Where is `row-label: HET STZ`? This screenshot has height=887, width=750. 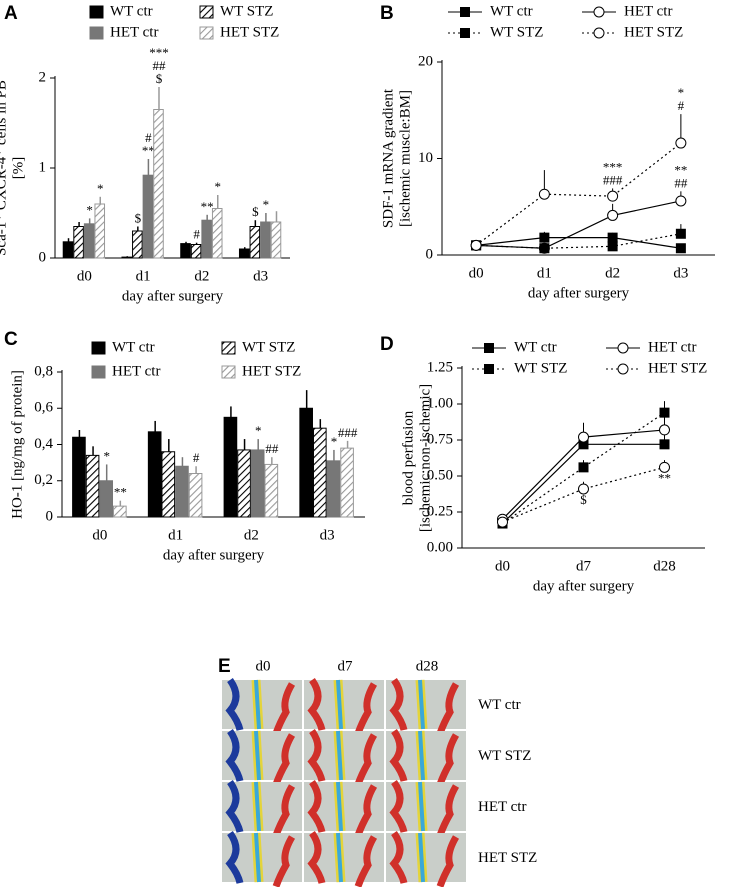 row-label: HET STZ is located at coordinates (507, 858).